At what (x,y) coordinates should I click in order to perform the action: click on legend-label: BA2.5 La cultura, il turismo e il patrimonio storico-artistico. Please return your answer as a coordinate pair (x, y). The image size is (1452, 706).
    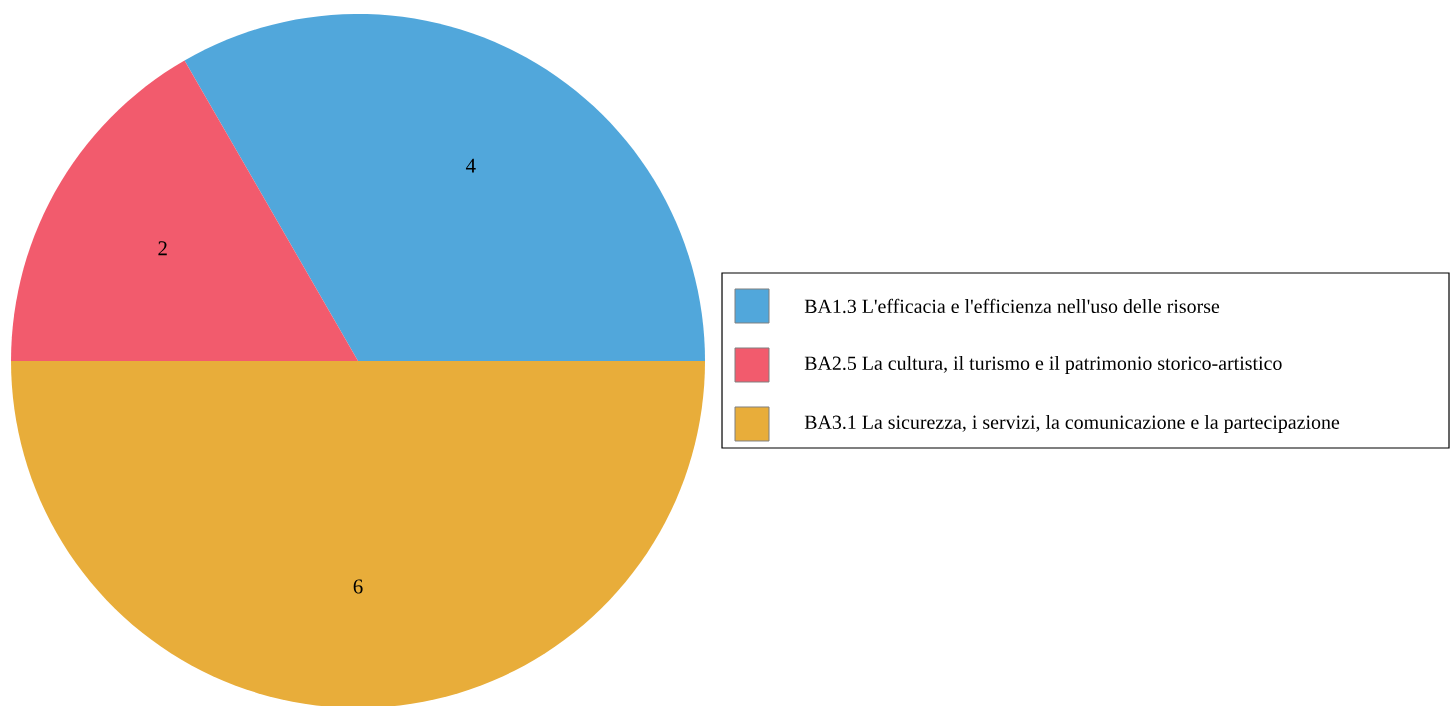
    Looking at the image, I should click on (1043, 365).